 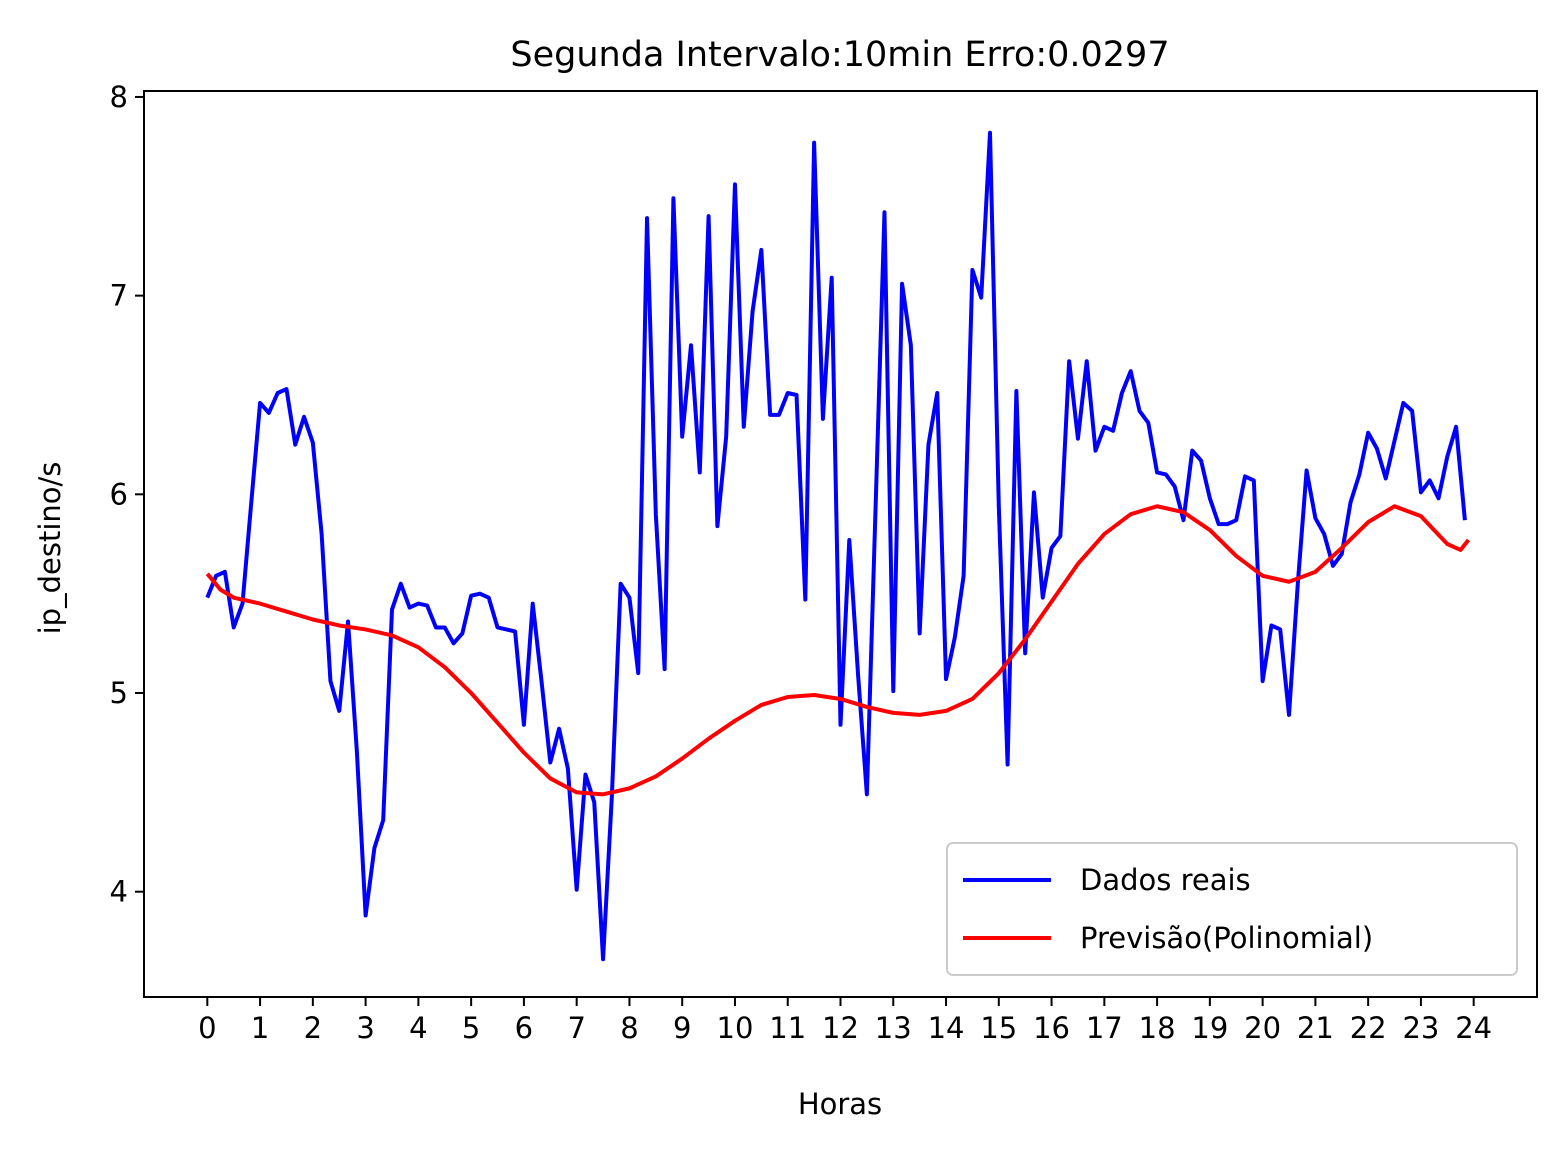 What do you see at coordinates (682, 1028) in the screenshot?
I see `x-tick-label: 9` at bounding box center [682, 1028].